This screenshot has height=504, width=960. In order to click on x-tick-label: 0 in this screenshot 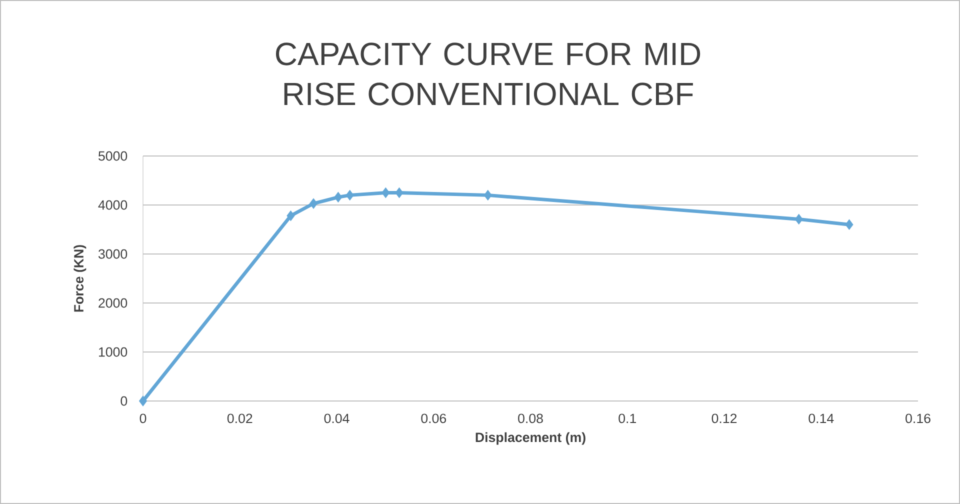, I will do `click(143, 419)`.